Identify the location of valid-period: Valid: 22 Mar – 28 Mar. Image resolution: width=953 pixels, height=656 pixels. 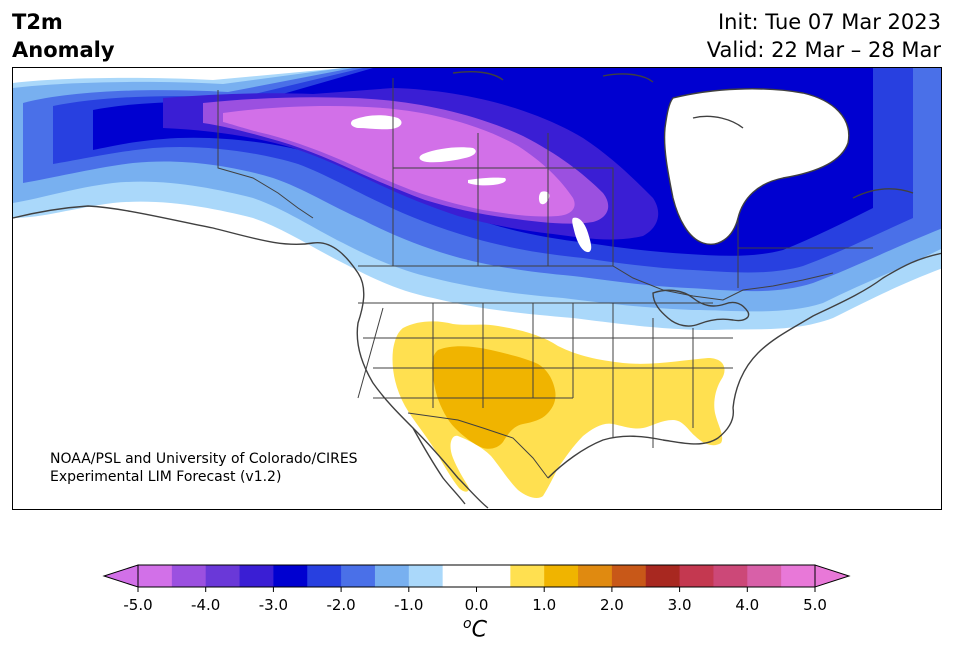
(823, 50).